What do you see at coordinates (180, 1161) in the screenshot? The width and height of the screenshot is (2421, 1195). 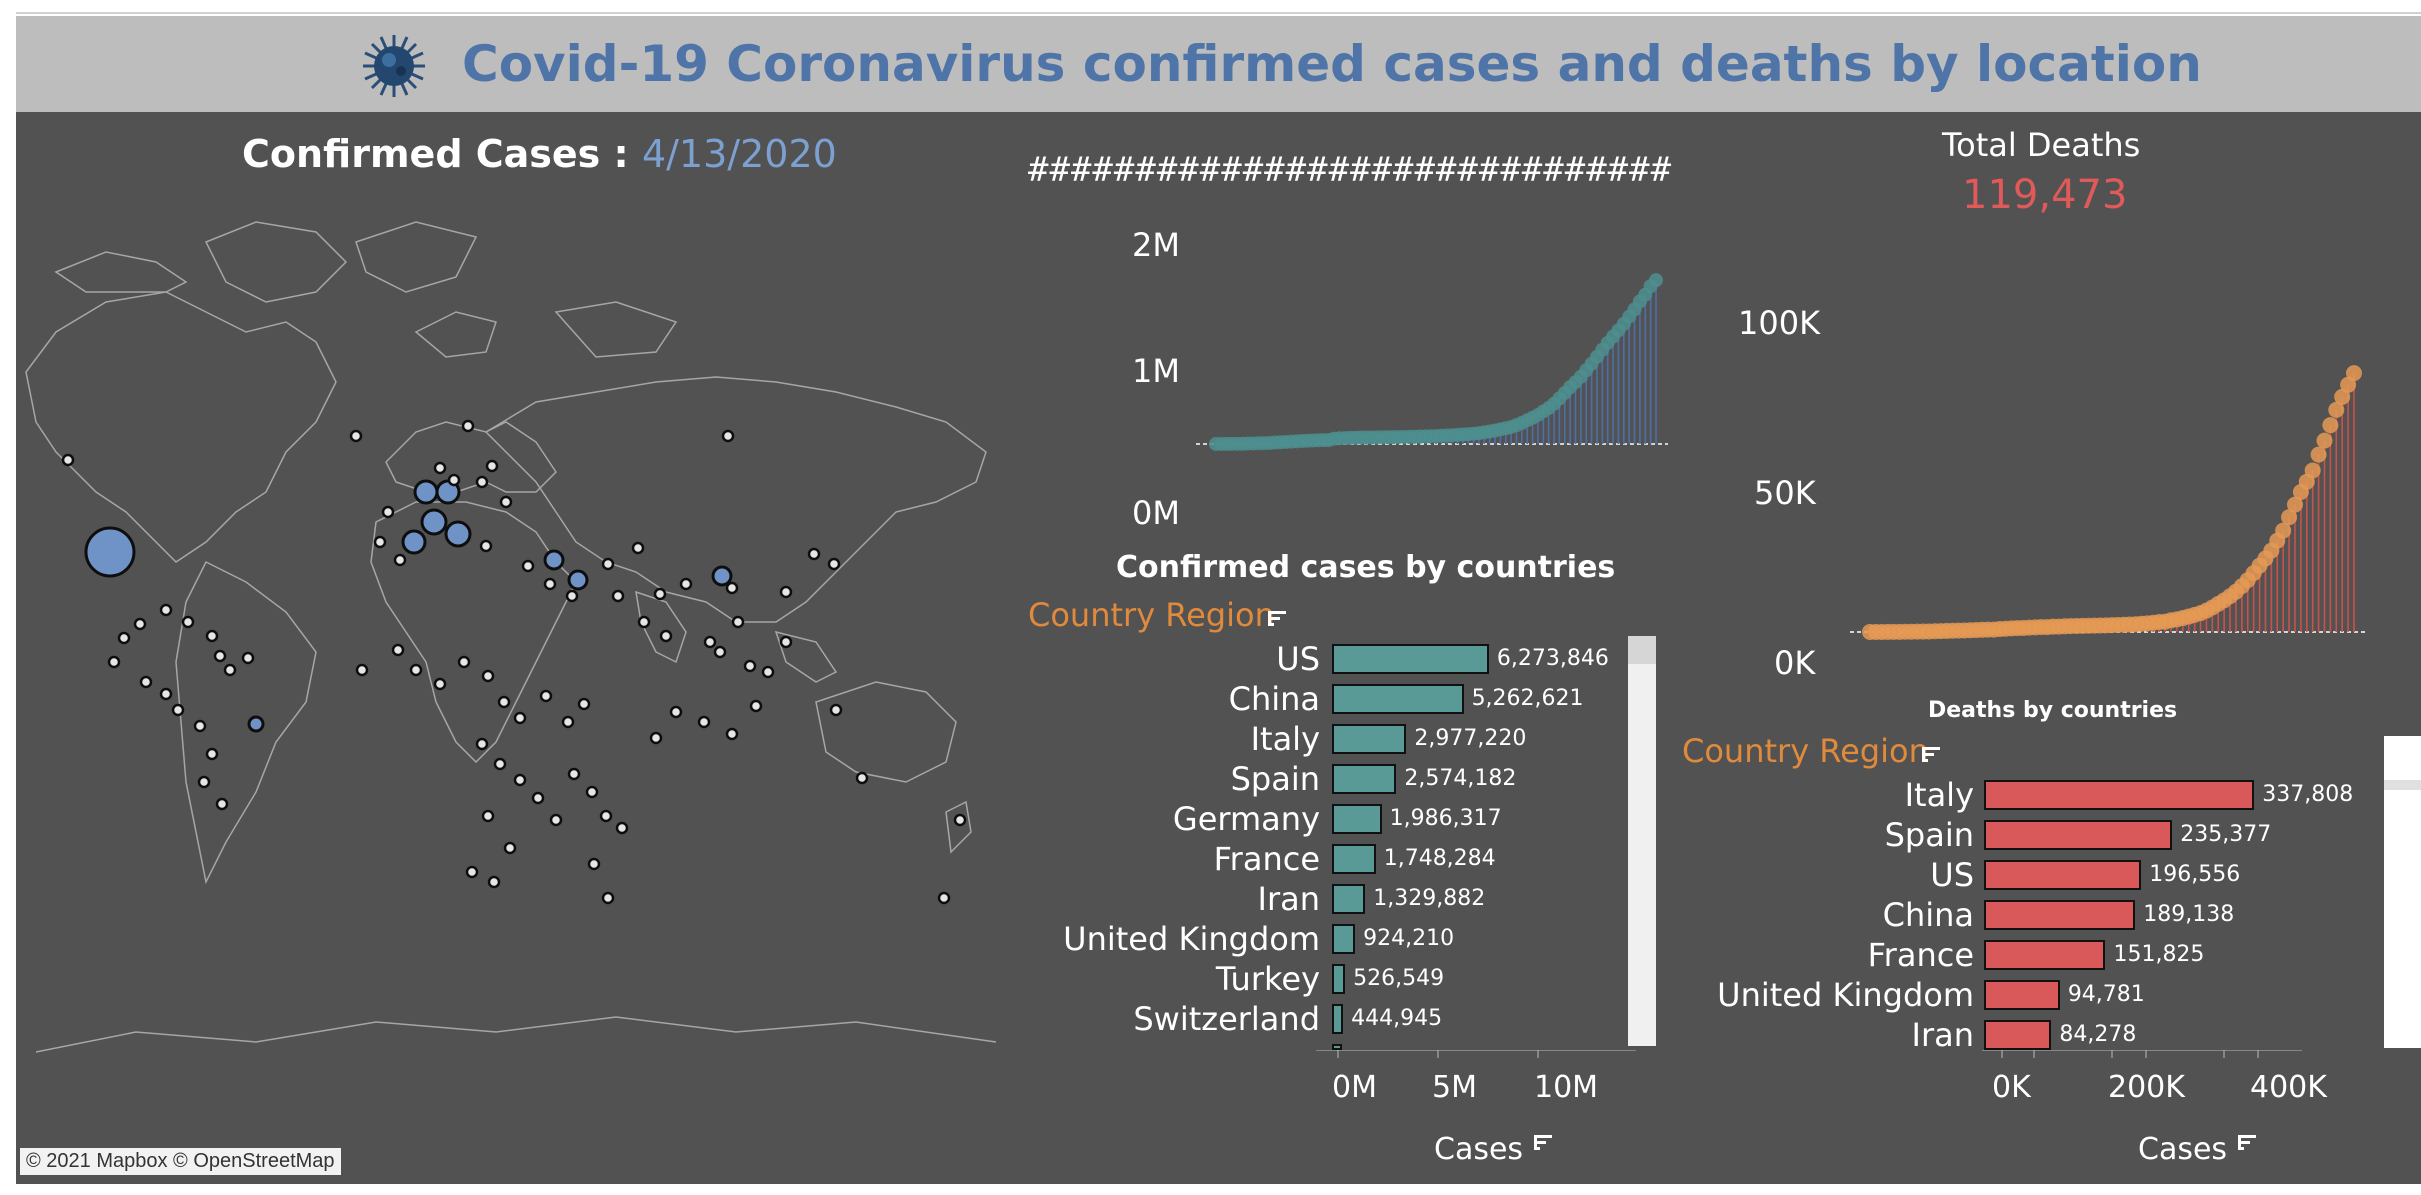 I see `map-attribution: © 2021 Mapbox © OpenStreetMap` at bounding box center [180, 1161].